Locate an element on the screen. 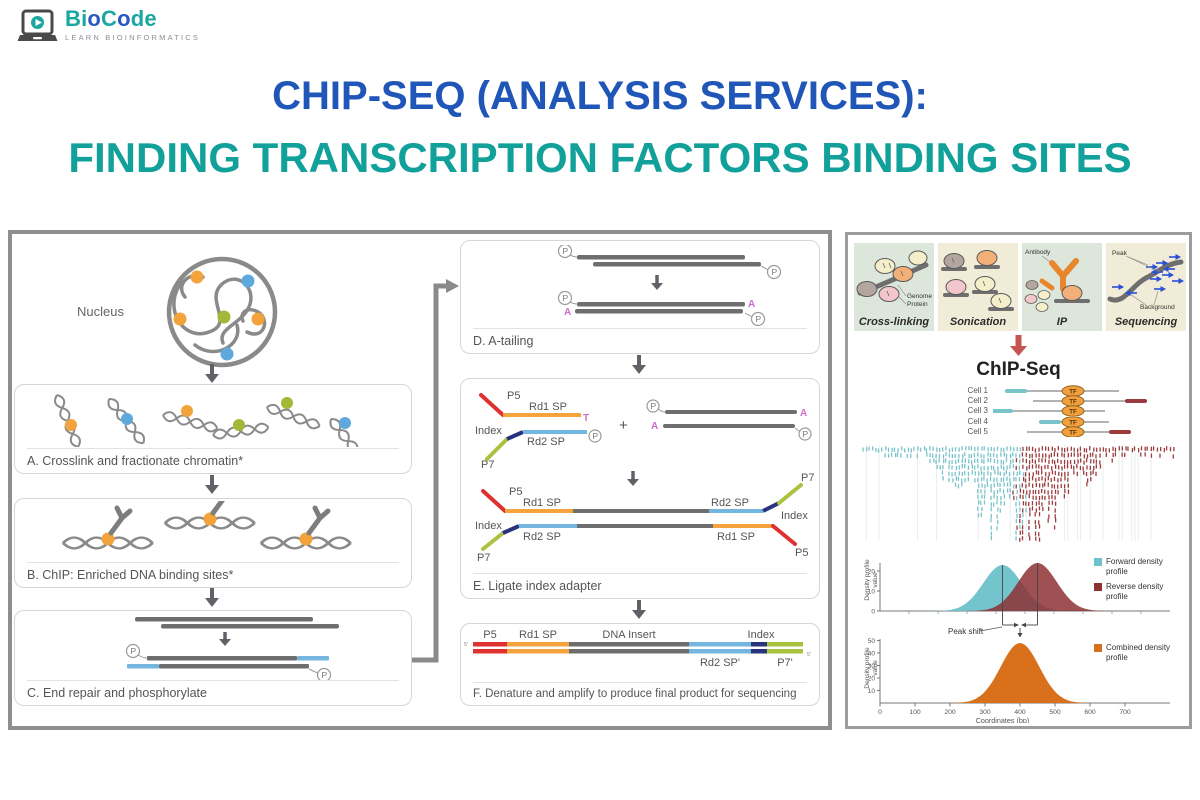  cell-row: Cell 1 TF is located at coordinates (1050, 390).